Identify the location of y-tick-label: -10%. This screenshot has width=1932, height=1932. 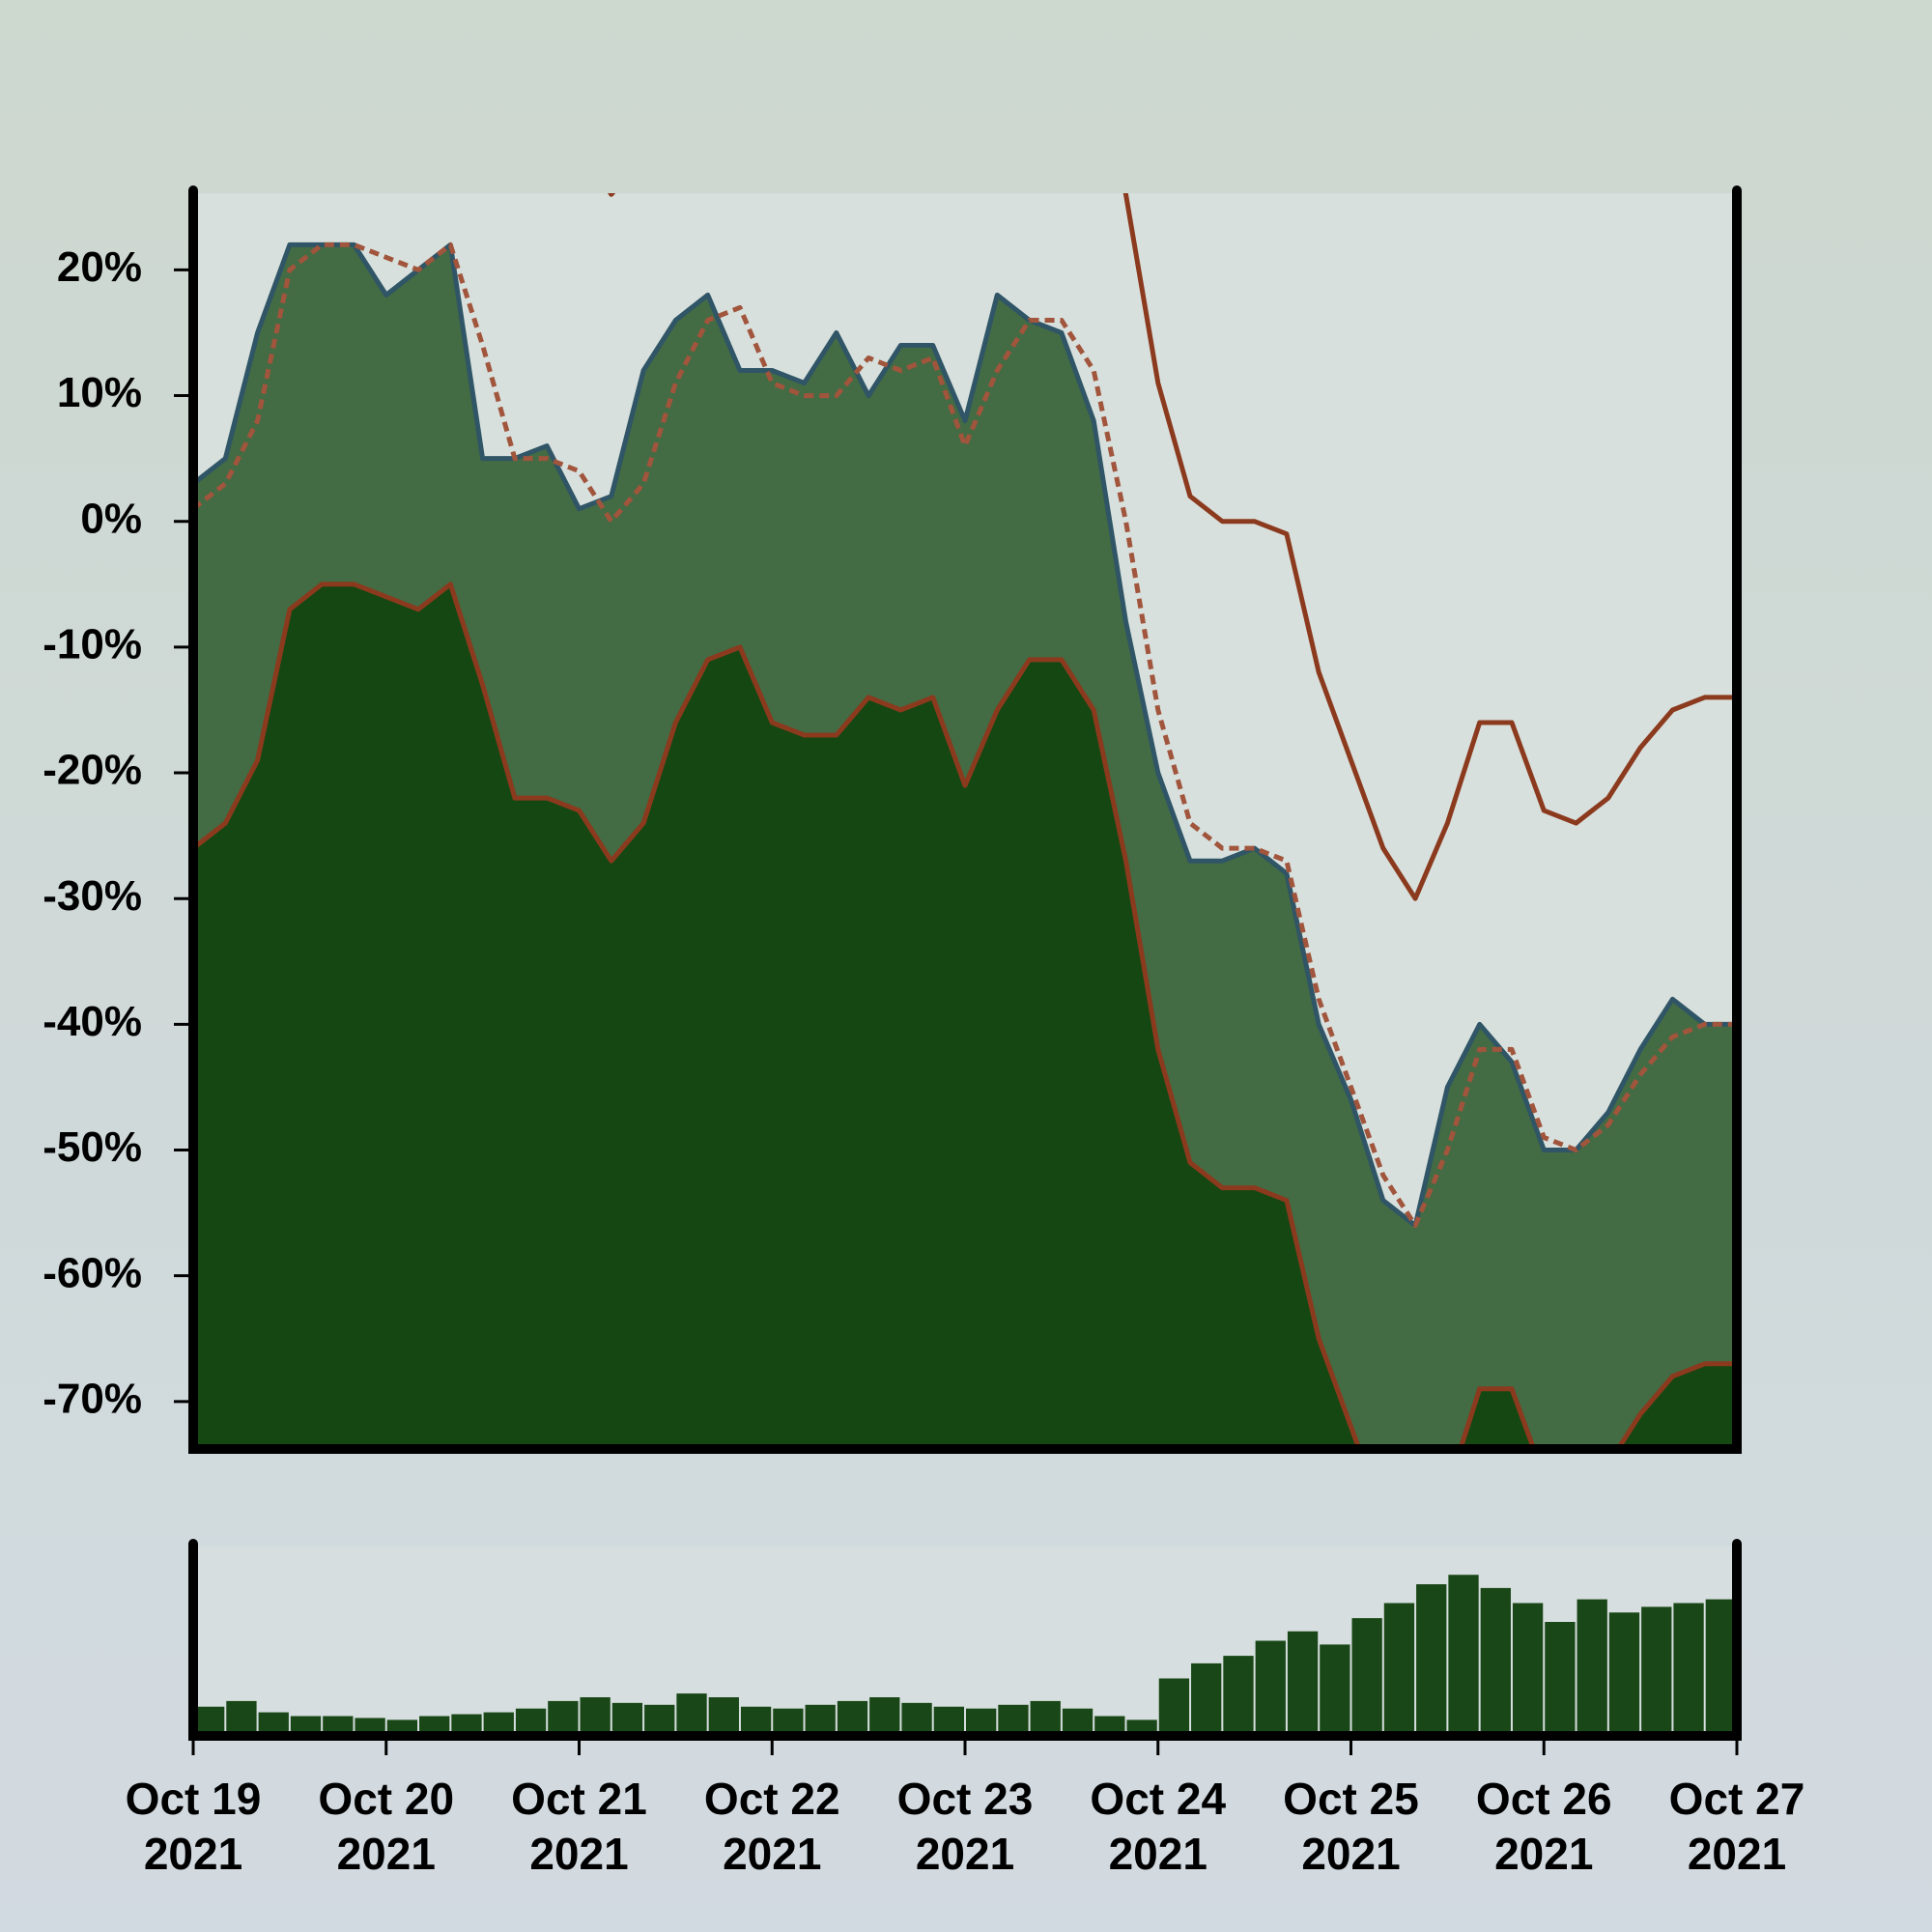
(92, 644).